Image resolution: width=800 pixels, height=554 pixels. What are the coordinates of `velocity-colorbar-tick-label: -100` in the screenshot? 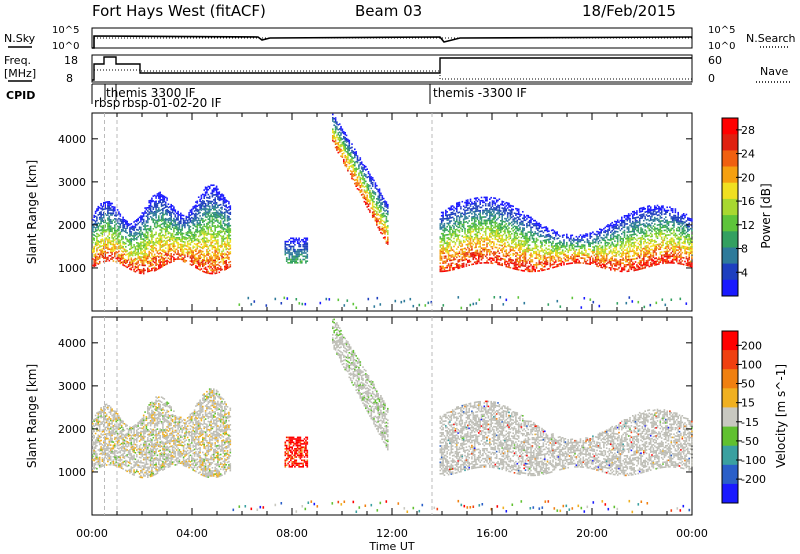 It's located at (753, 460).